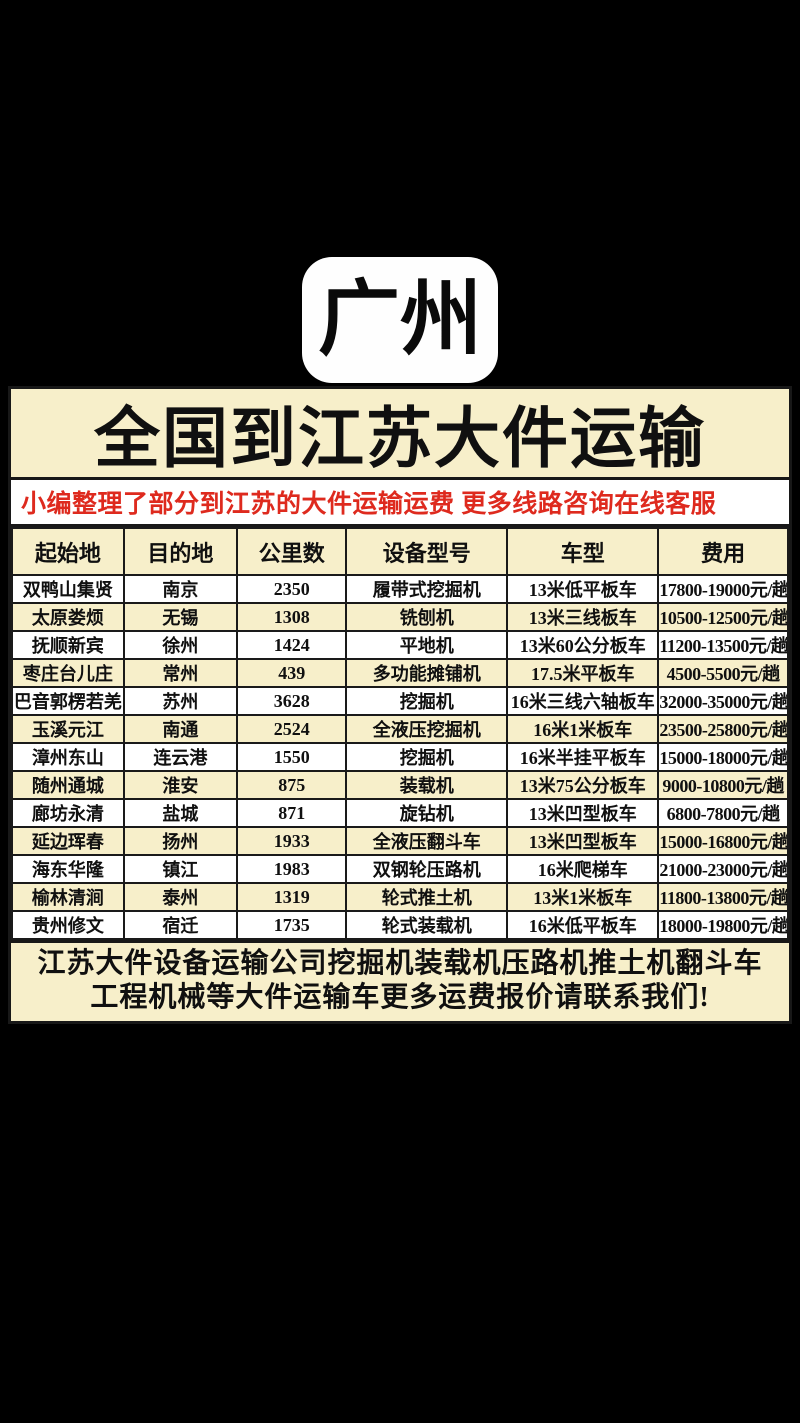 This screenshot has width=800, height=1423. Describe the element at coordinates (68, 673) in the screenshot. I see `cell-origin: 枣庄台儿庄` at that location.